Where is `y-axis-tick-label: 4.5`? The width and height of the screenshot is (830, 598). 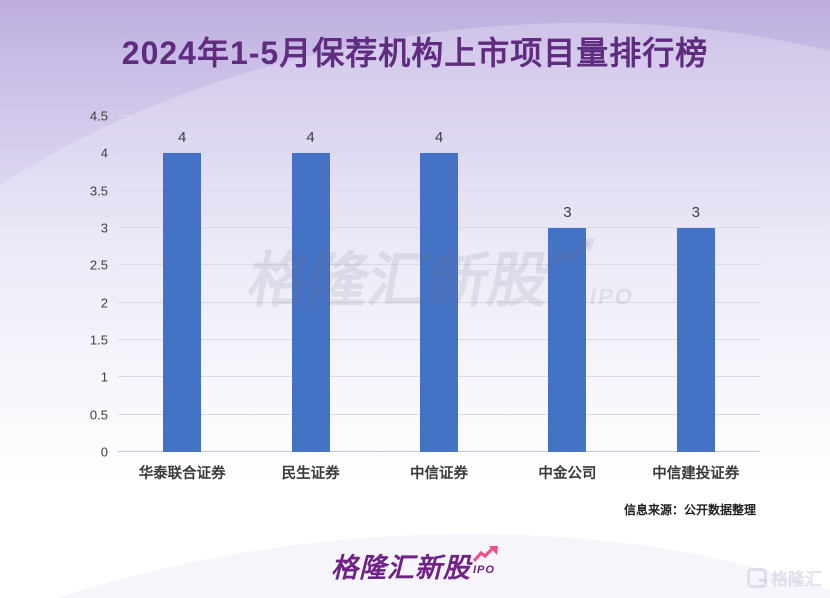
y-axis-tick-label: 4.5 is located at coordinates (98, 116).